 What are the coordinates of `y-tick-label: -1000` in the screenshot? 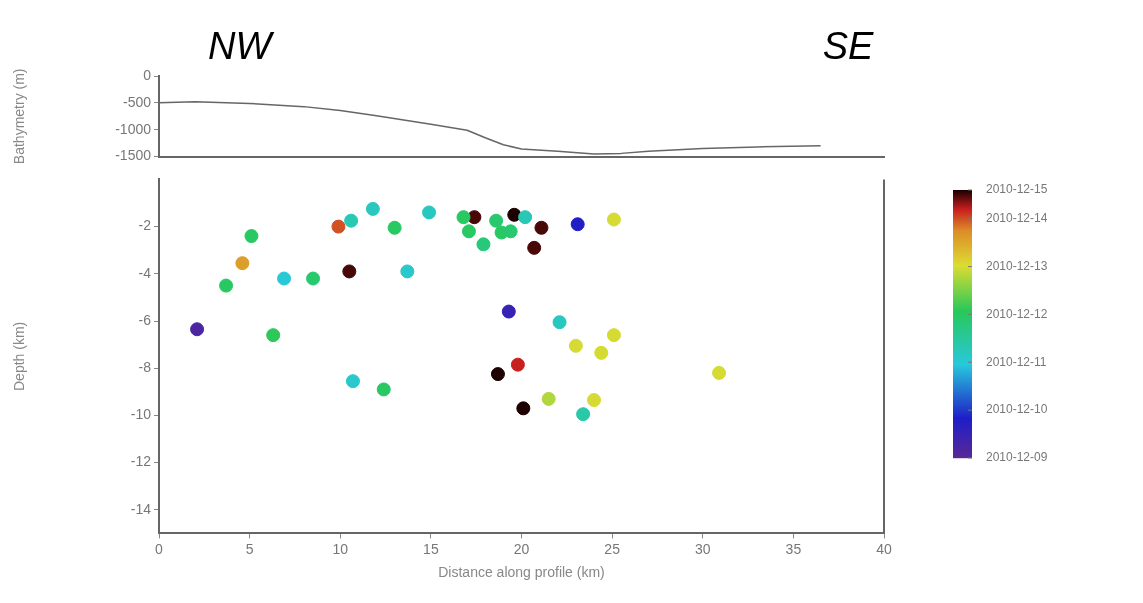 It's located at (133, 128).